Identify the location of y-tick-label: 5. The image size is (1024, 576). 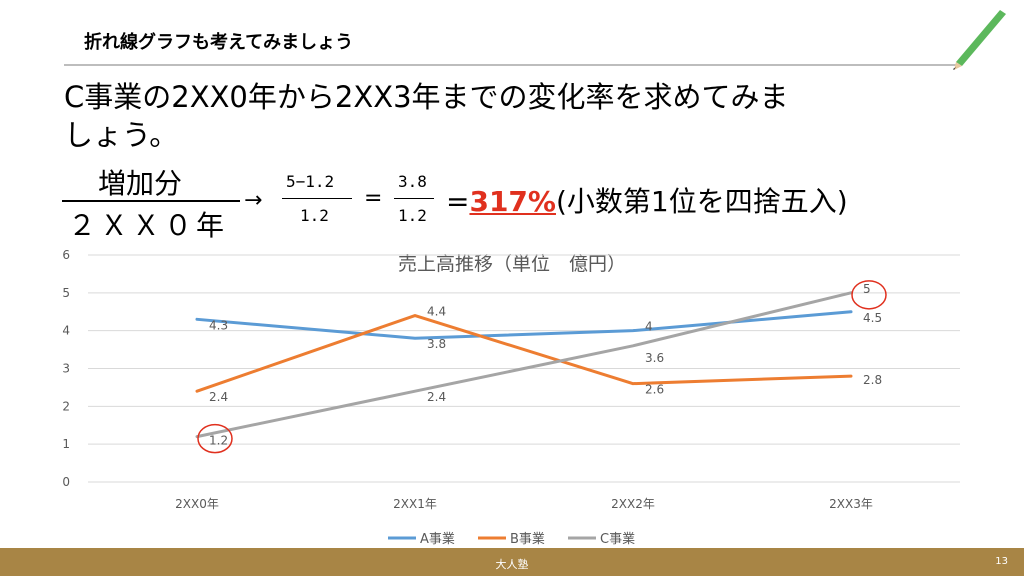
(66, 293).